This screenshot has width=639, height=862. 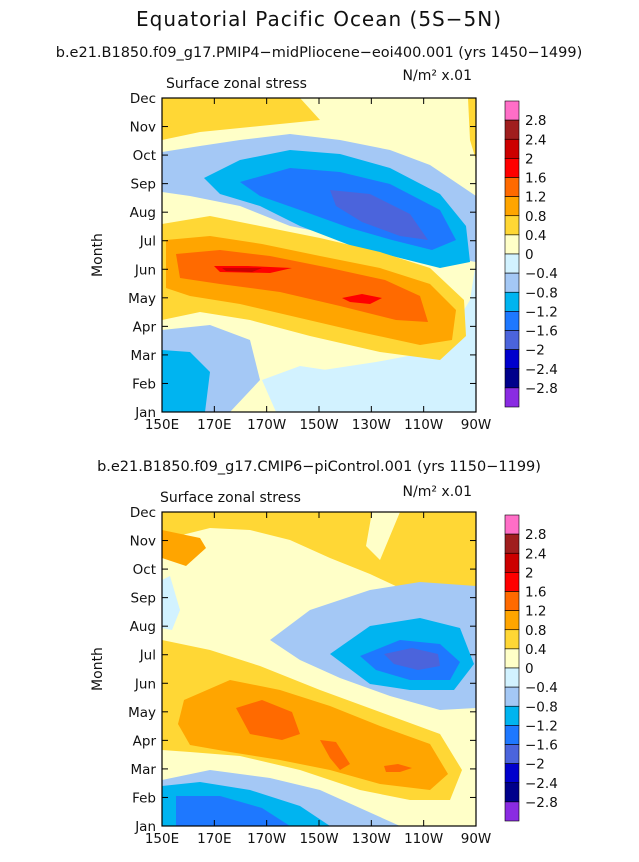 What do you see at coordinates (529, 255) in the screenshot?
I see `colorbar-top-label: 0` at bounding box center [529, 255].